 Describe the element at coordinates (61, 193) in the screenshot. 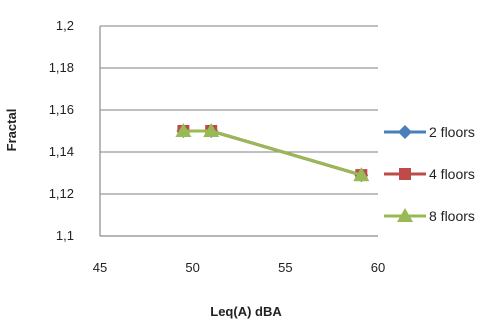

I see `y-tick-label: 1,12` at that location.